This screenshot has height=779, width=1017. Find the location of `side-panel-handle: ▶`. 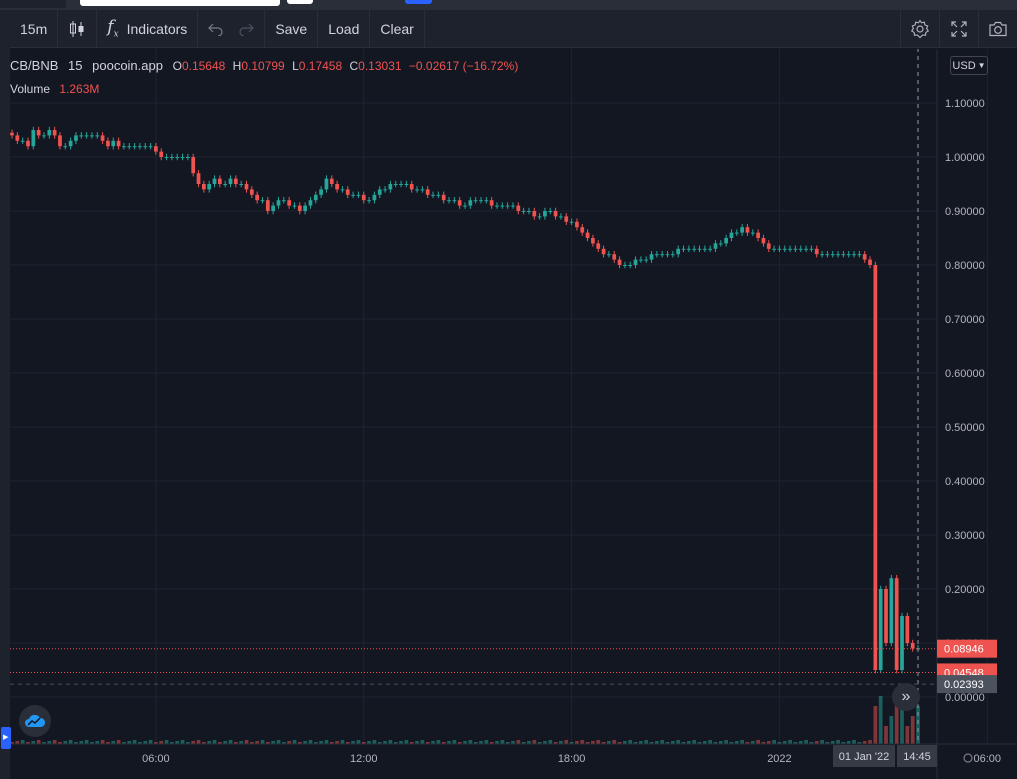

side-panel-handle: ▶ is located at coordinates (6, 738).